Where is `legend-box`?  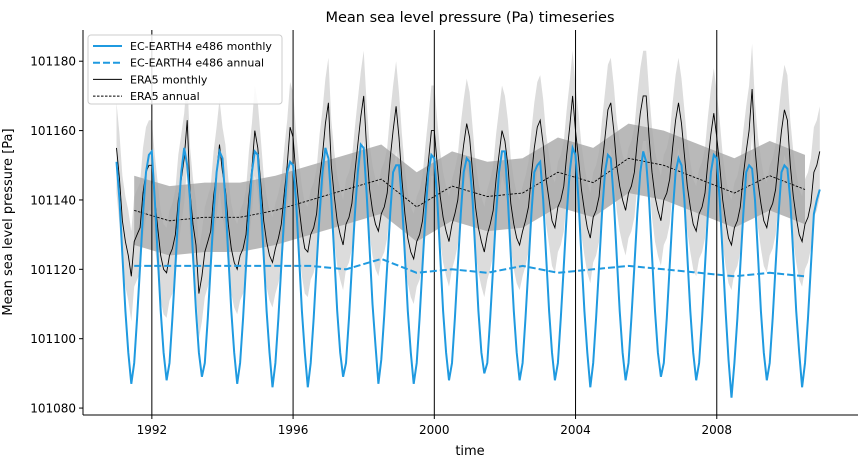 legend-box is located at coordinates (185, 69).